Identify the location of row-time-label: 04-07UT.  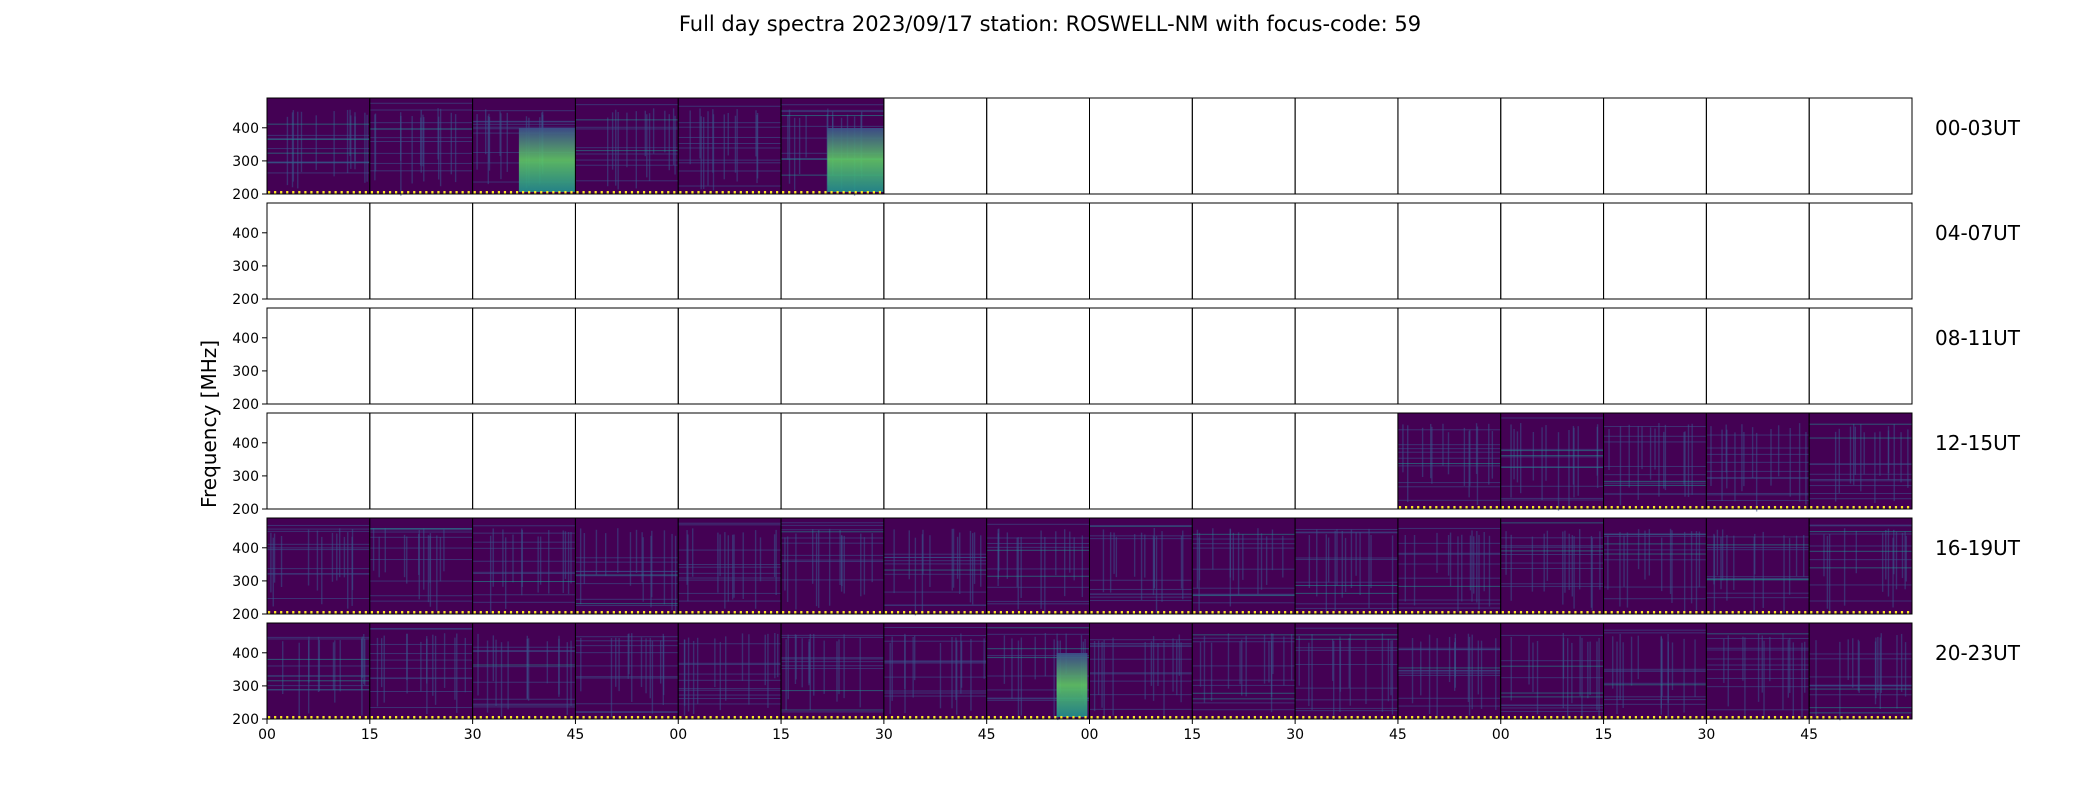
(1978, 233).